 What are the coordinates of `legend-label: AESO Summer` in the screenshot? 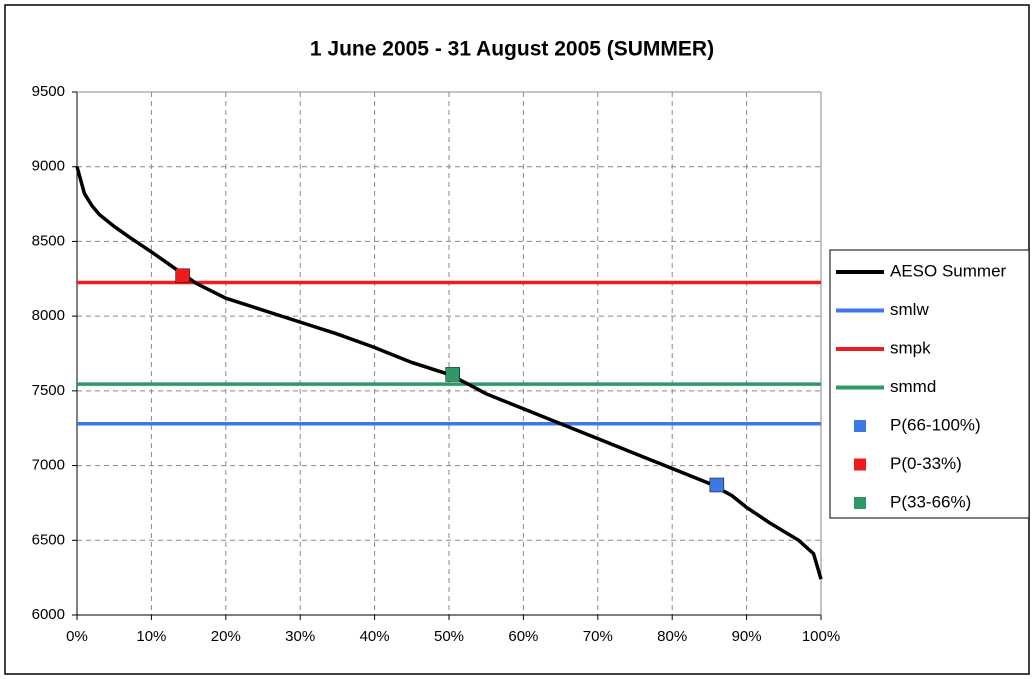 It's located at (948, 270).